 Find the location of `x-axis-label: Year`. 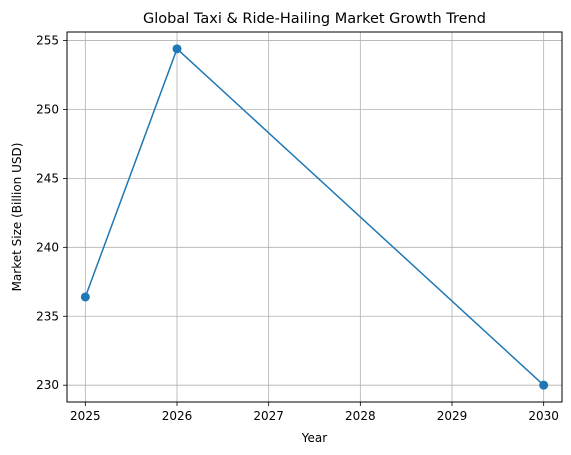

x-axis-label: Year is located at coordinates (314, 438).